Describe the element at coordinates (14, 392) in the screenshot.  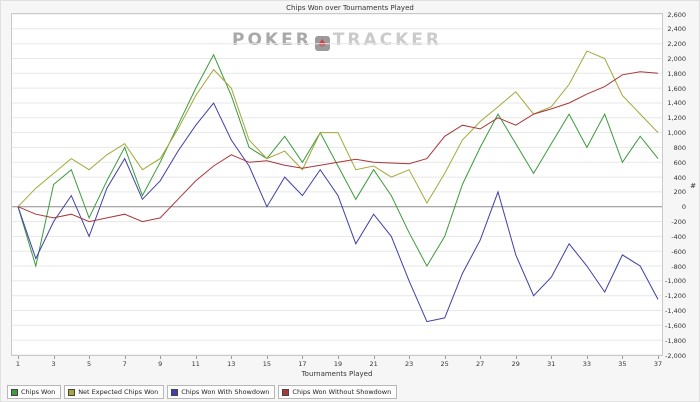
I see `legend-swatch-chips-won` at that location.